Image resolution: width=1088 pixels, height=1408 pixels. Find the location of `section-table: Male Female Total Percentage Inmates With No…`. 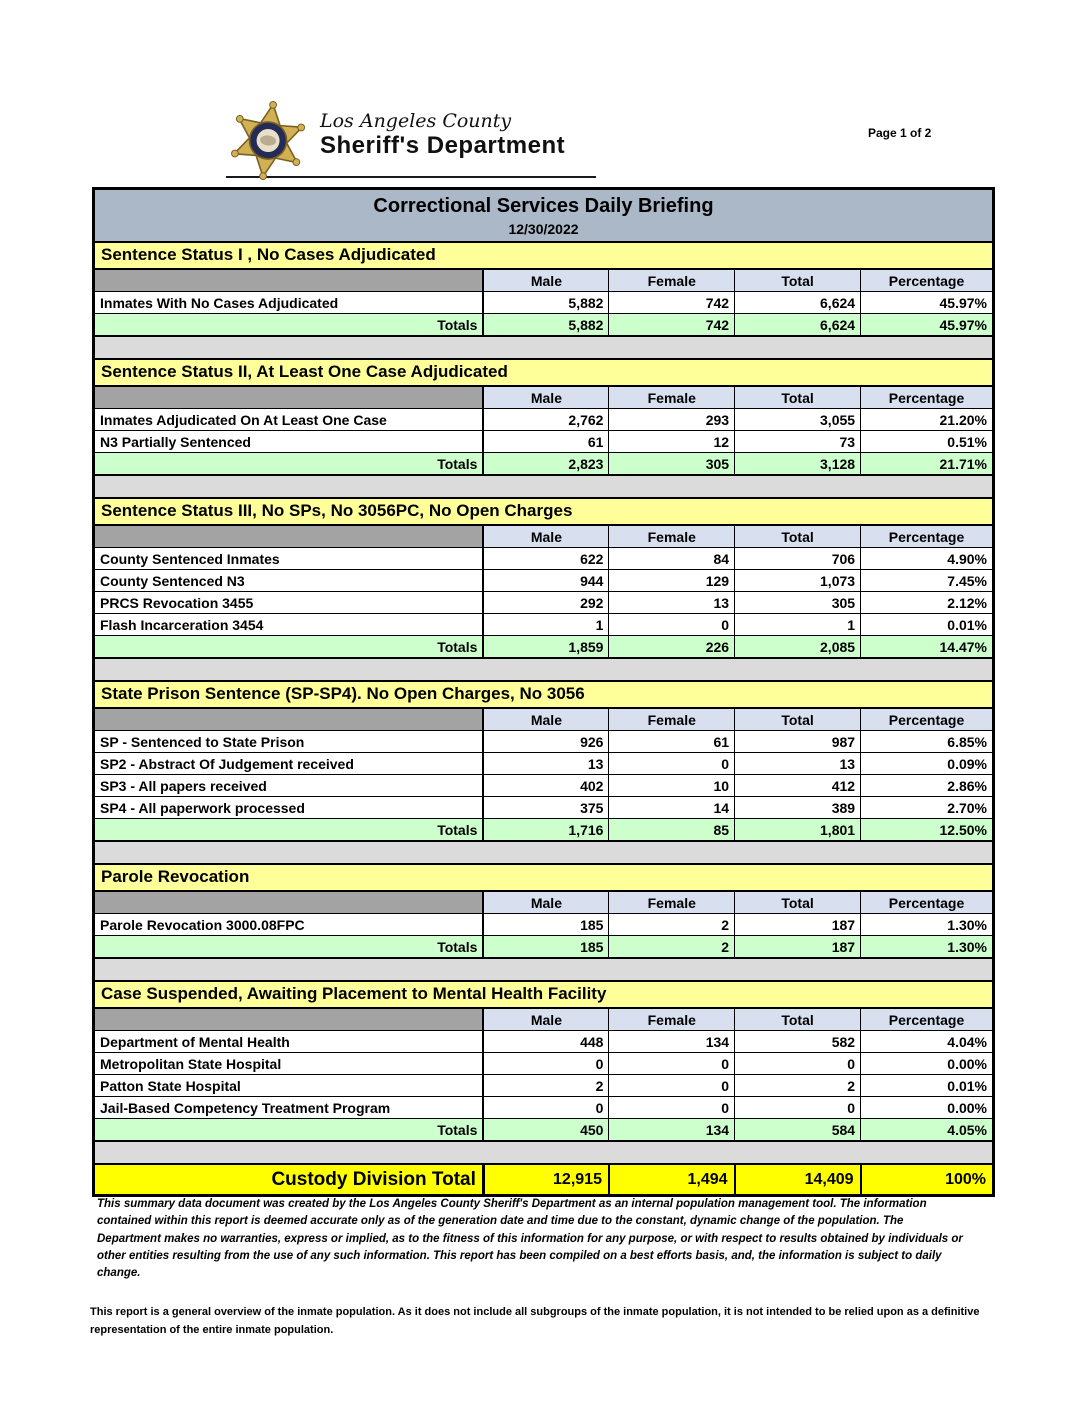

section-table: Male Female Total Percentage Inmates With No… is located at coordinates (543, 302).